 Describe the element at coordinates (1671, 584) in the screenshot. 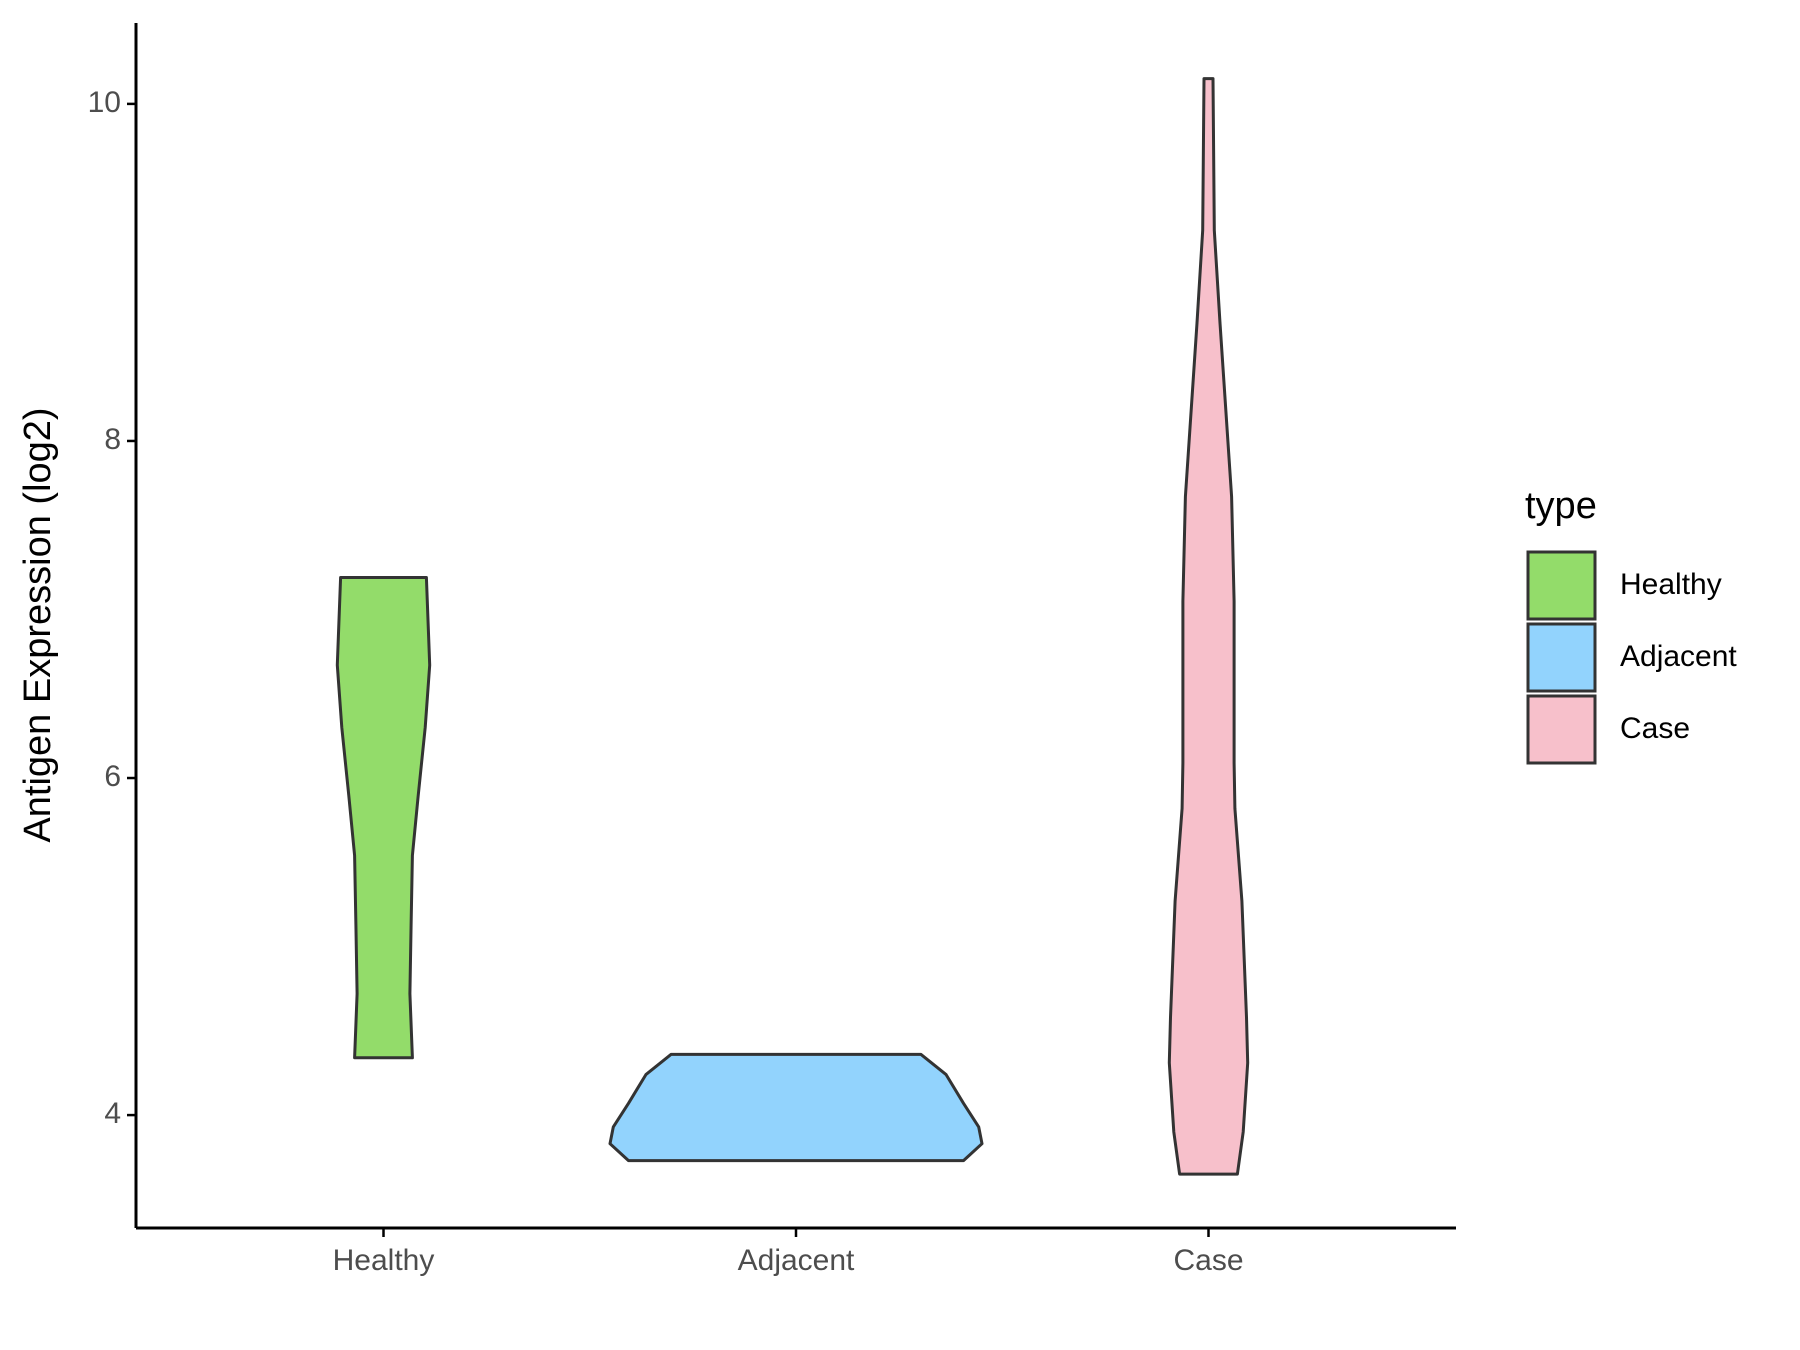

I see `legend-label: Healthy` at that location.